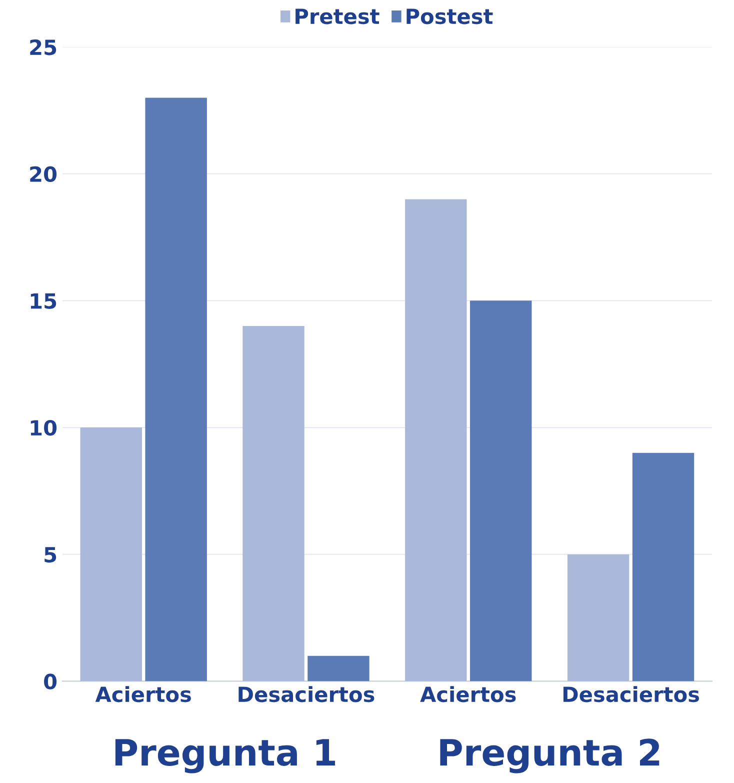 The height and width of the screenshot is (783, 734). Describe the element at coordinates (43, 47) in the screenshot. I see `y-tick-label: 25` at that location.